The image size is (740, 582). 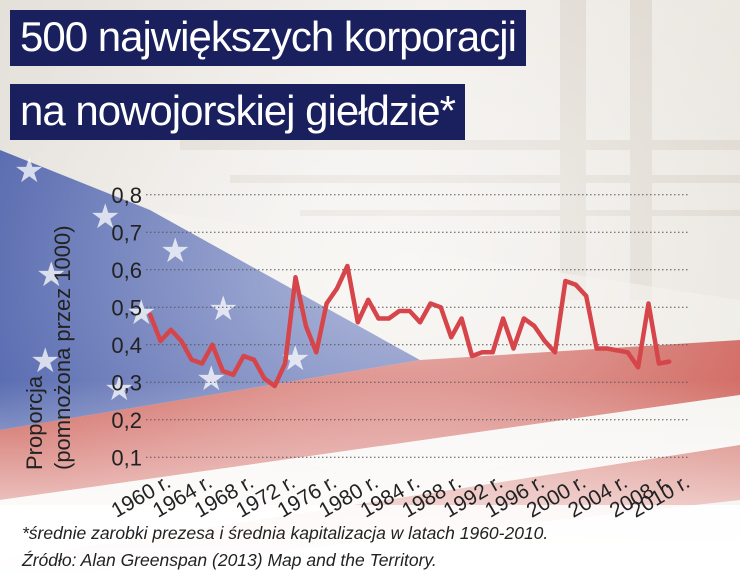 What do you see at coordinates (268, 38) in the screenshot?
I see `title-line-1: 500 największych korporacji` at bounding box center [268, 38].